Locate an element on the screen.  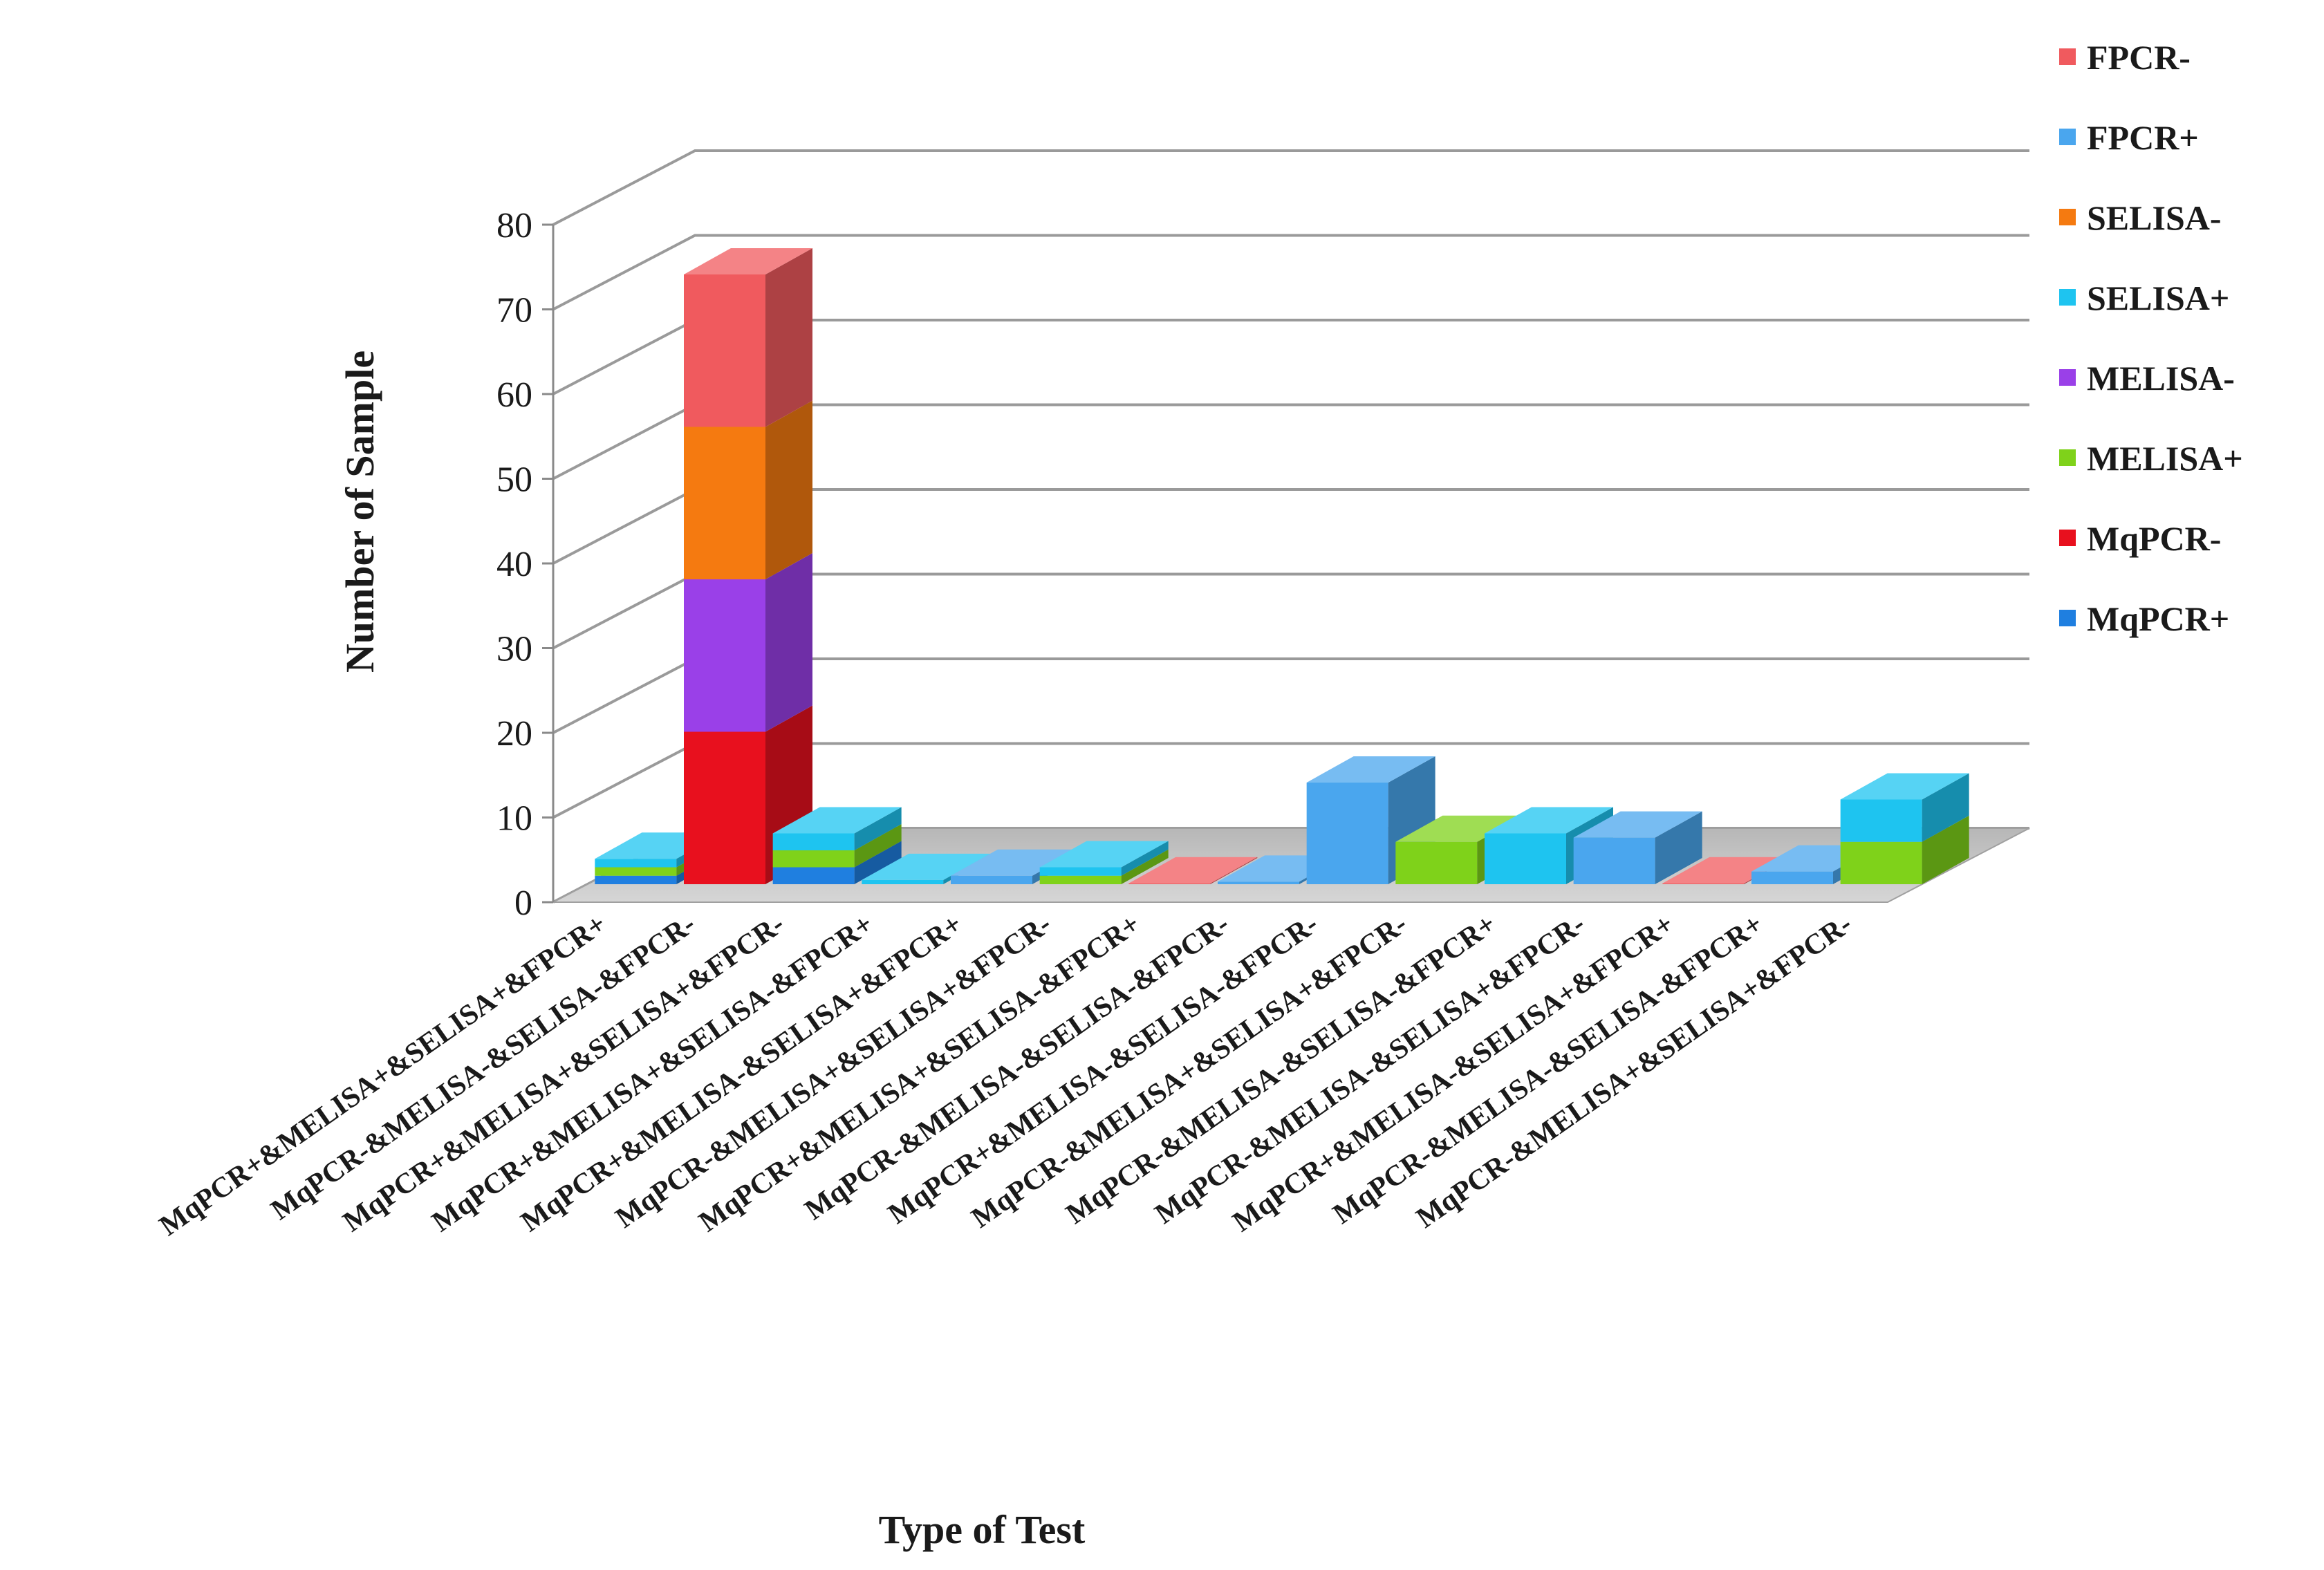
y-tick-label: 70 is located at coordinates (514, 310).